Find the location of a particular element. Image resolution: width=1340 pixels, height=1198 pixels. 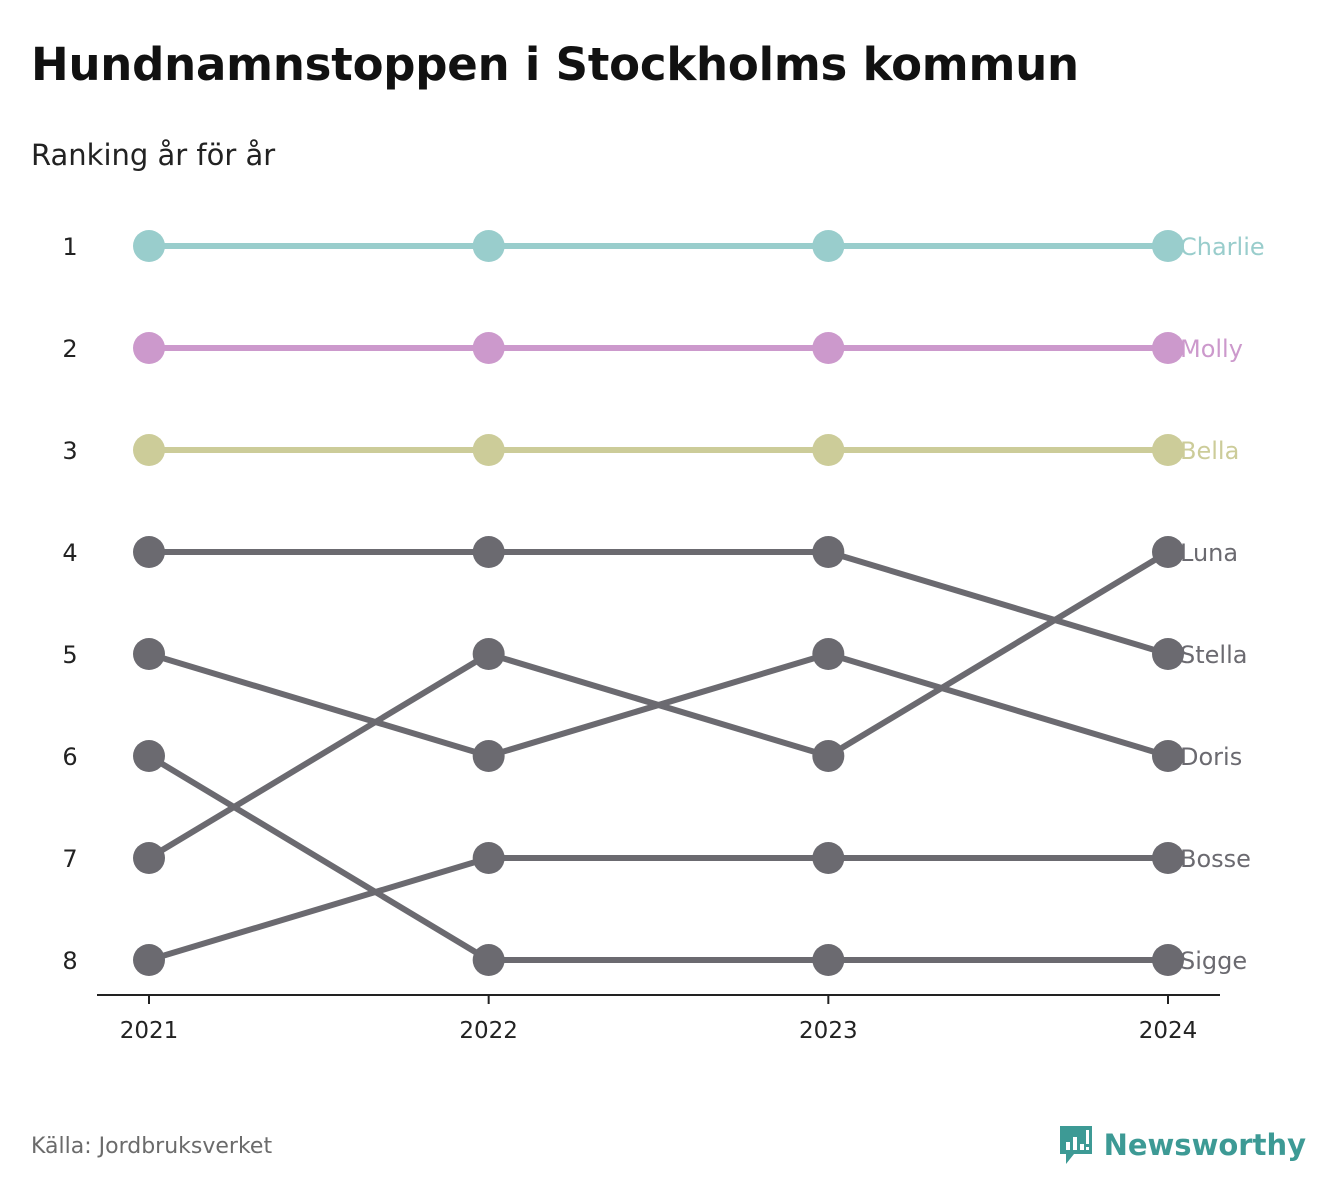

series-label-charlie: Charlie is located at coordinates (1222, 247).